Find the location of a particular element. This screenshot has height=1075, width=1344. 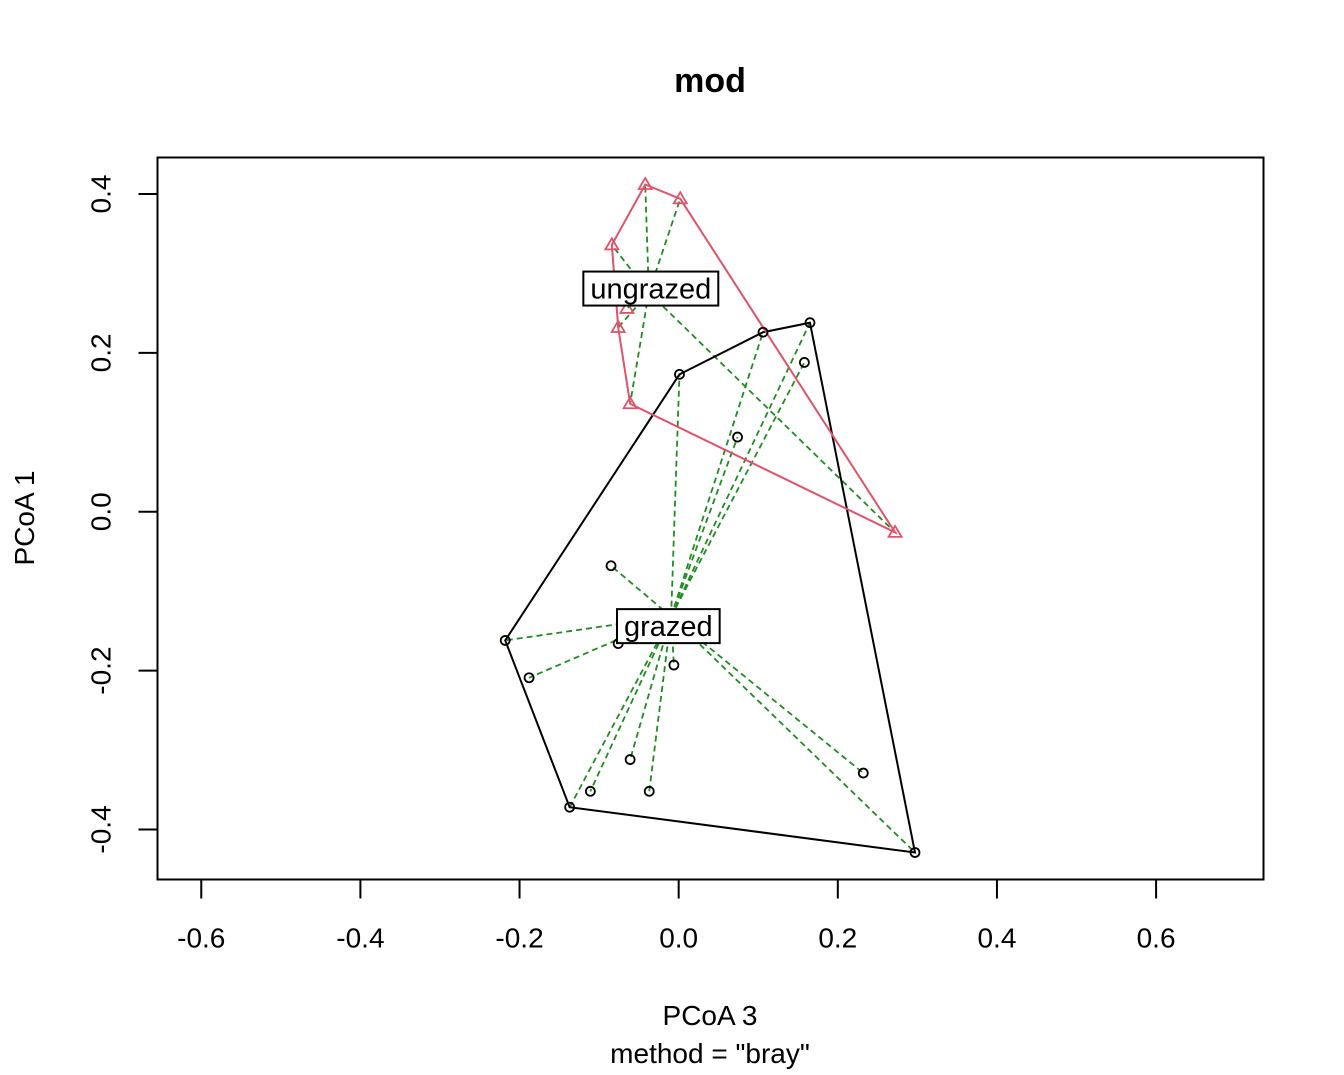

group-label-ungrazed: ungrazed is located at coordinates (651, 288).